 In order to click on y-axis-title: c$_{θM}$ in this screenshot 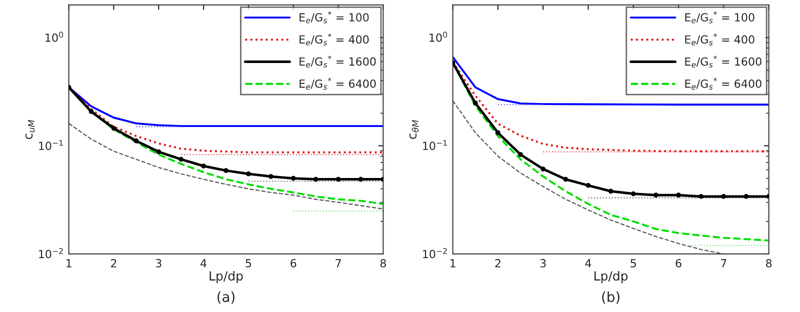, I will do `click(414, 129)`.